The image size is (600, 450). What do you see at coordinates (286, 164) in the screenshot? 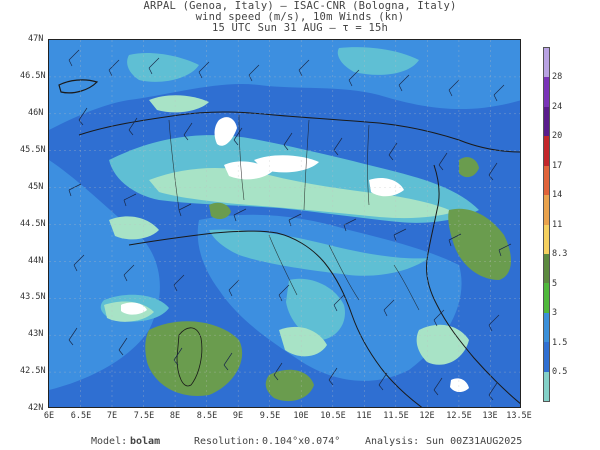
I see `calm-patch-c` at bounding box center [286, 164].